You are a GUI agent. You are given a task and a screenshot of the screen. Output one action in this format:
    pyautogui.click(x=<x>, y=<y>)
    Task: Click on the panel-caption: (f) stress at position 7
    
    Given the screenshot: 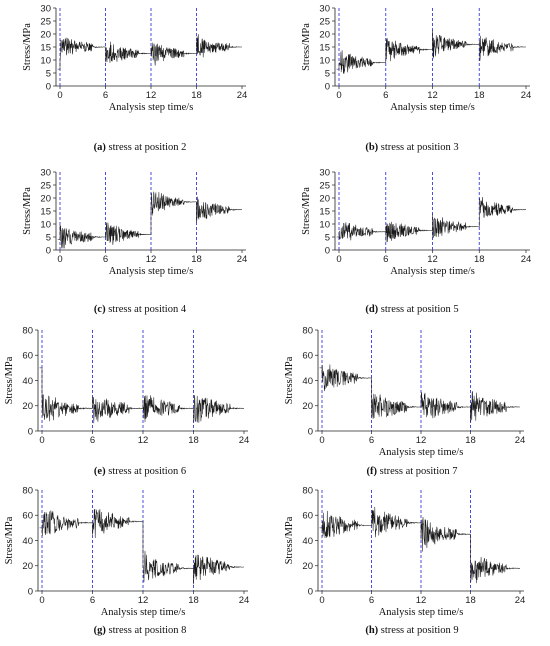 What is the action you would take?
    pyautogui.click(x=412, y=471)
    